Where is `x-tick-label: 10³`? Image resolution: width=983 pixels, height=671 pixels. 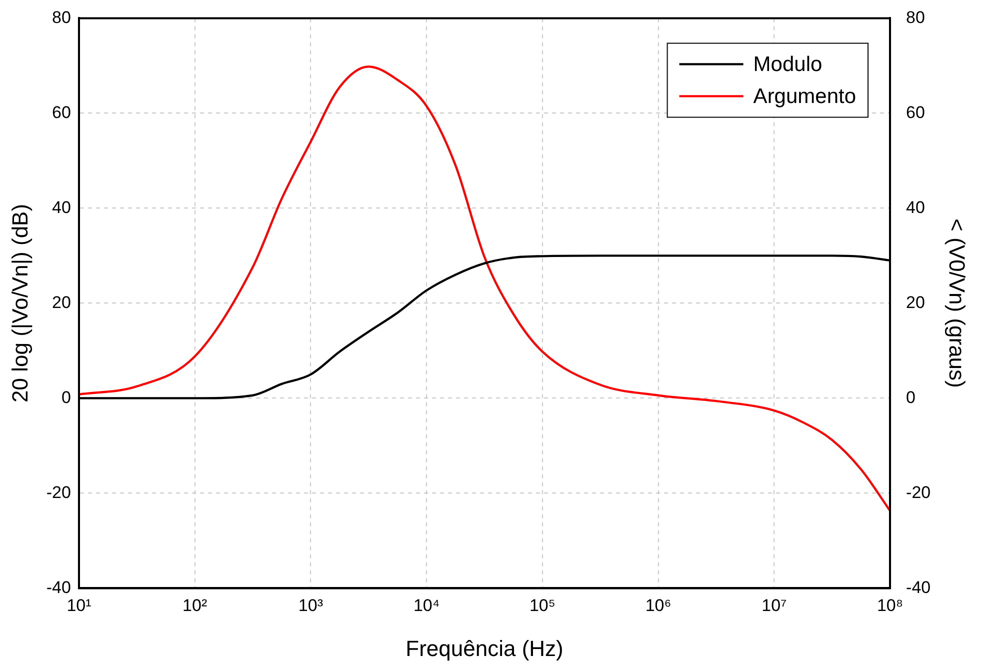 x-tick-label: 10³ is located at coordinates (311, 606).